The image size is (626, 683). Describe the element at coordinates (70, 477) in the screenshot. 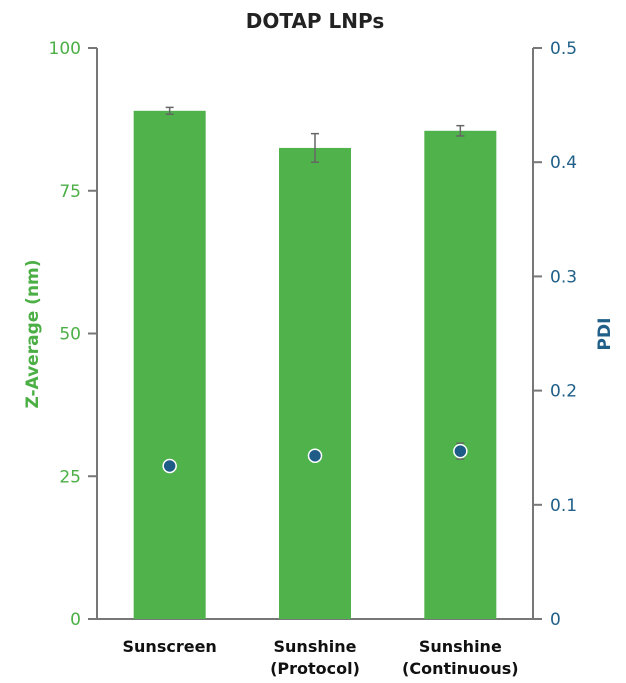

I see `left-tick-label: 25` at that location.